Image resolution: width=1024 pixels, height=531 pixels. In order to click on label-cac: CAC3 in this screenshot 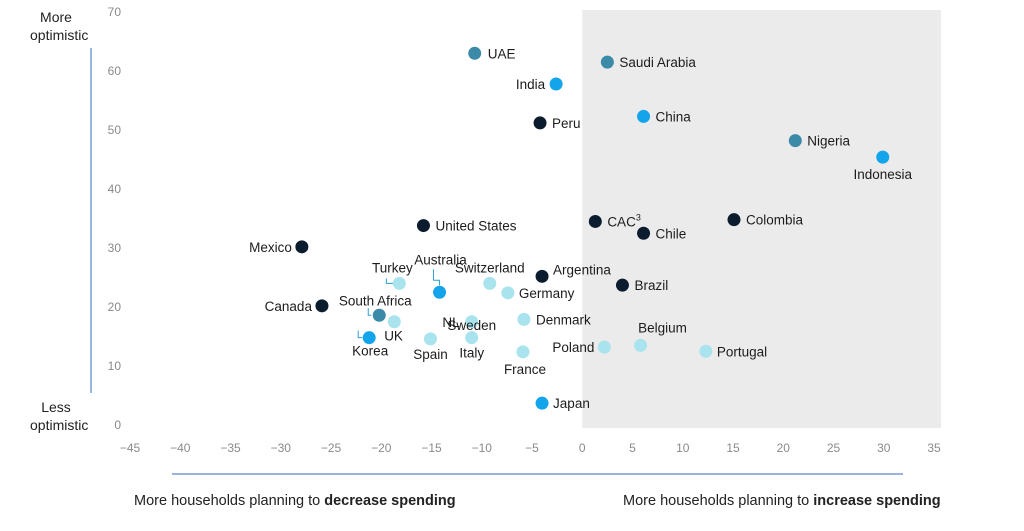, I will do `click(624, 220)`.